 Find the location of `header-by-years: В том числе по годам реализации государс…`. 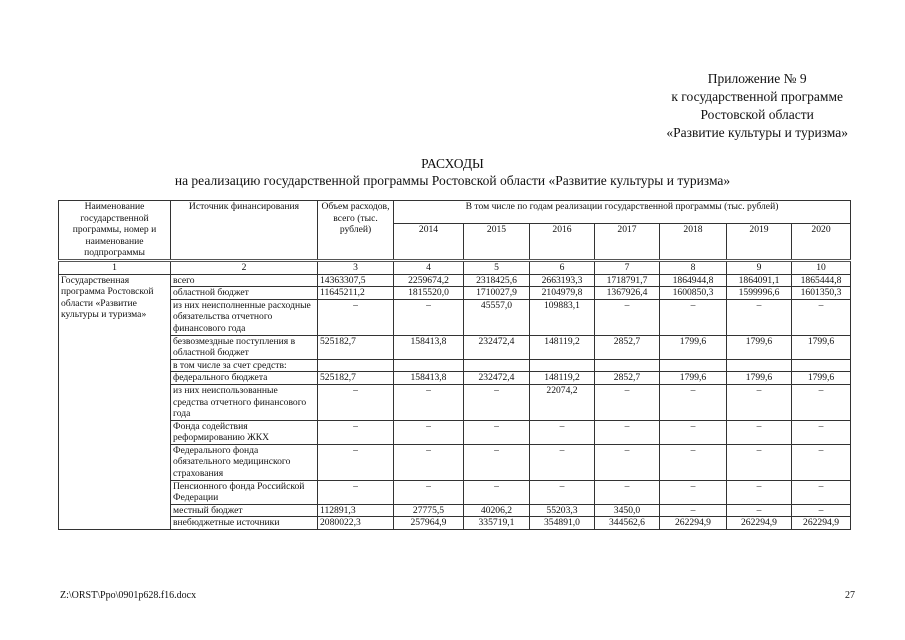

header-by-years: В том числе по годам реализации государс… is located at coordinates (622, 212).